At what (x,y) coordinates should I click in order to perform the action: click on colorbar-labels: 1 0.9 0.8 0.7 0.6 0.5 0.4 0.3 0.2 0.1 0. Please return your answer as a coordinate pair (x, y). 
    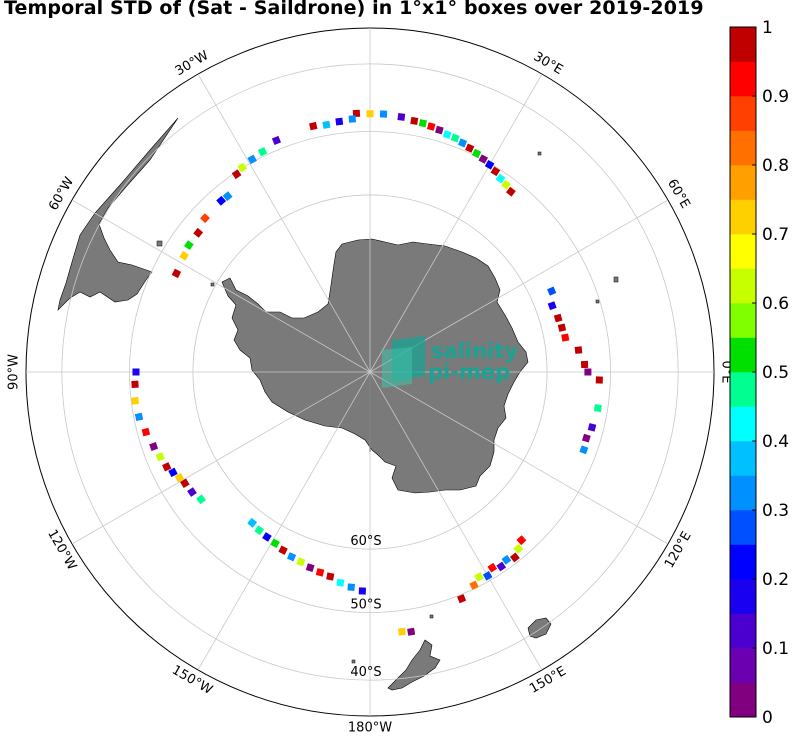
    Looking at the image, I should click on (770, 373).